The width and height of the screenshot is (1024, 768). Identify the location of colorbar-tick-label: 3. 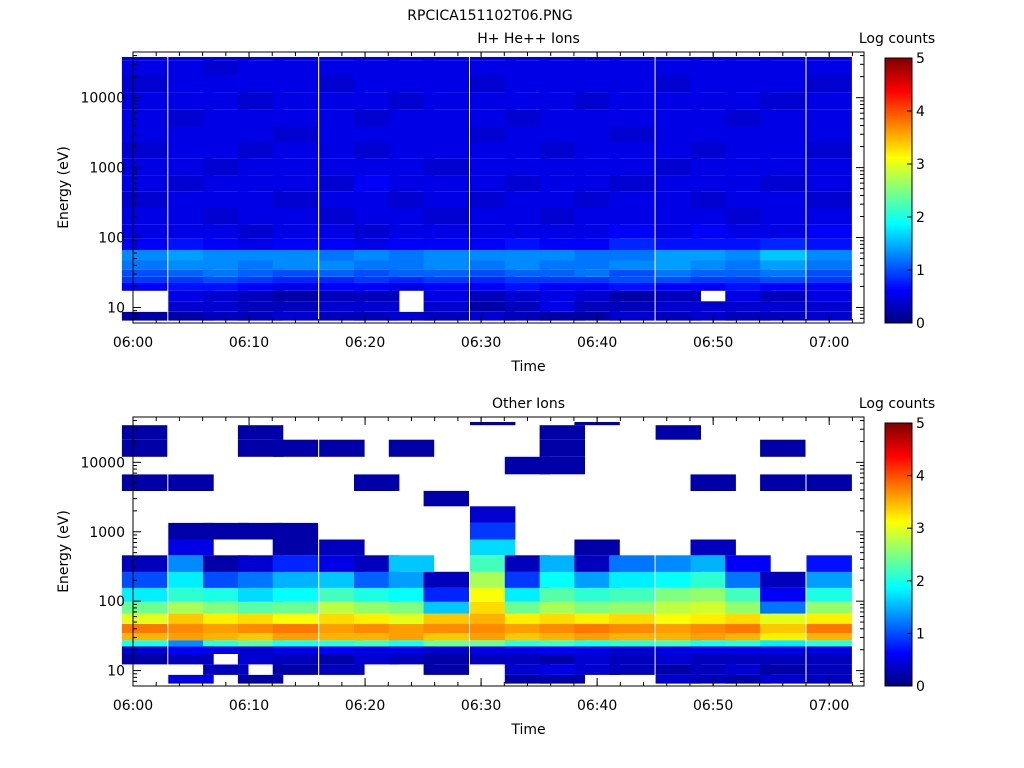
(920, 165).